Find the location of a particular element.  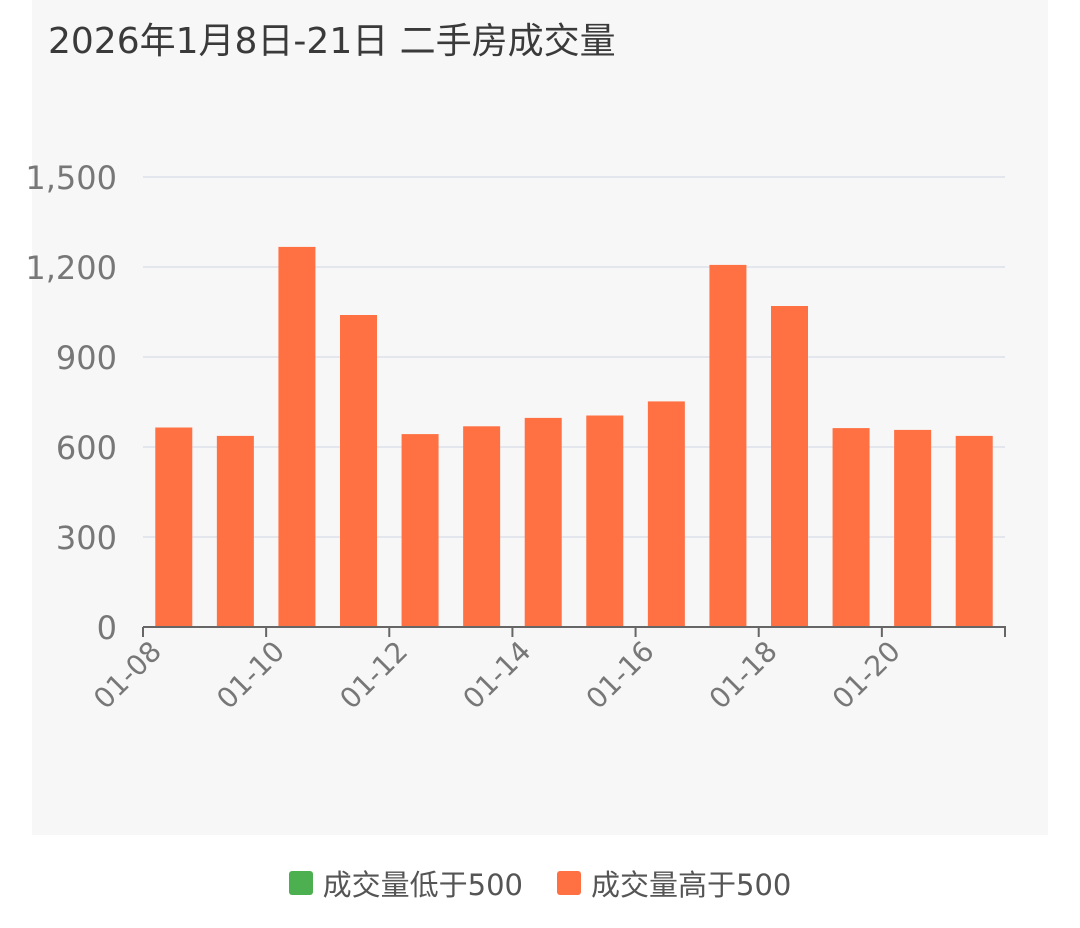

x-tick-label: 01-10 is located at coordinates (250, 675).